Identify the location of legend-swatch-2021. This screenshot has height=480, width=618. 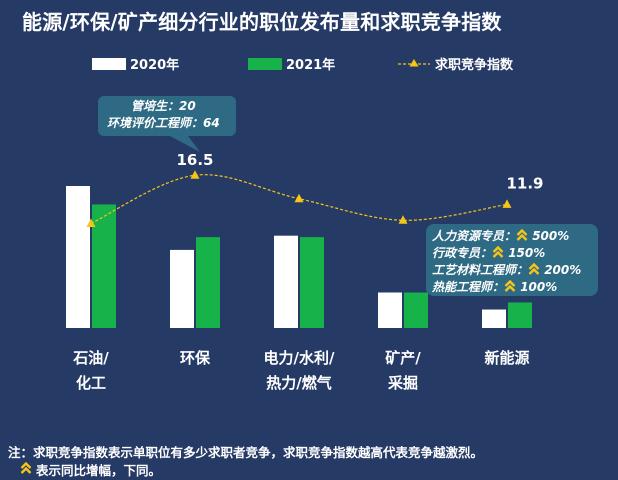
(265, 64).